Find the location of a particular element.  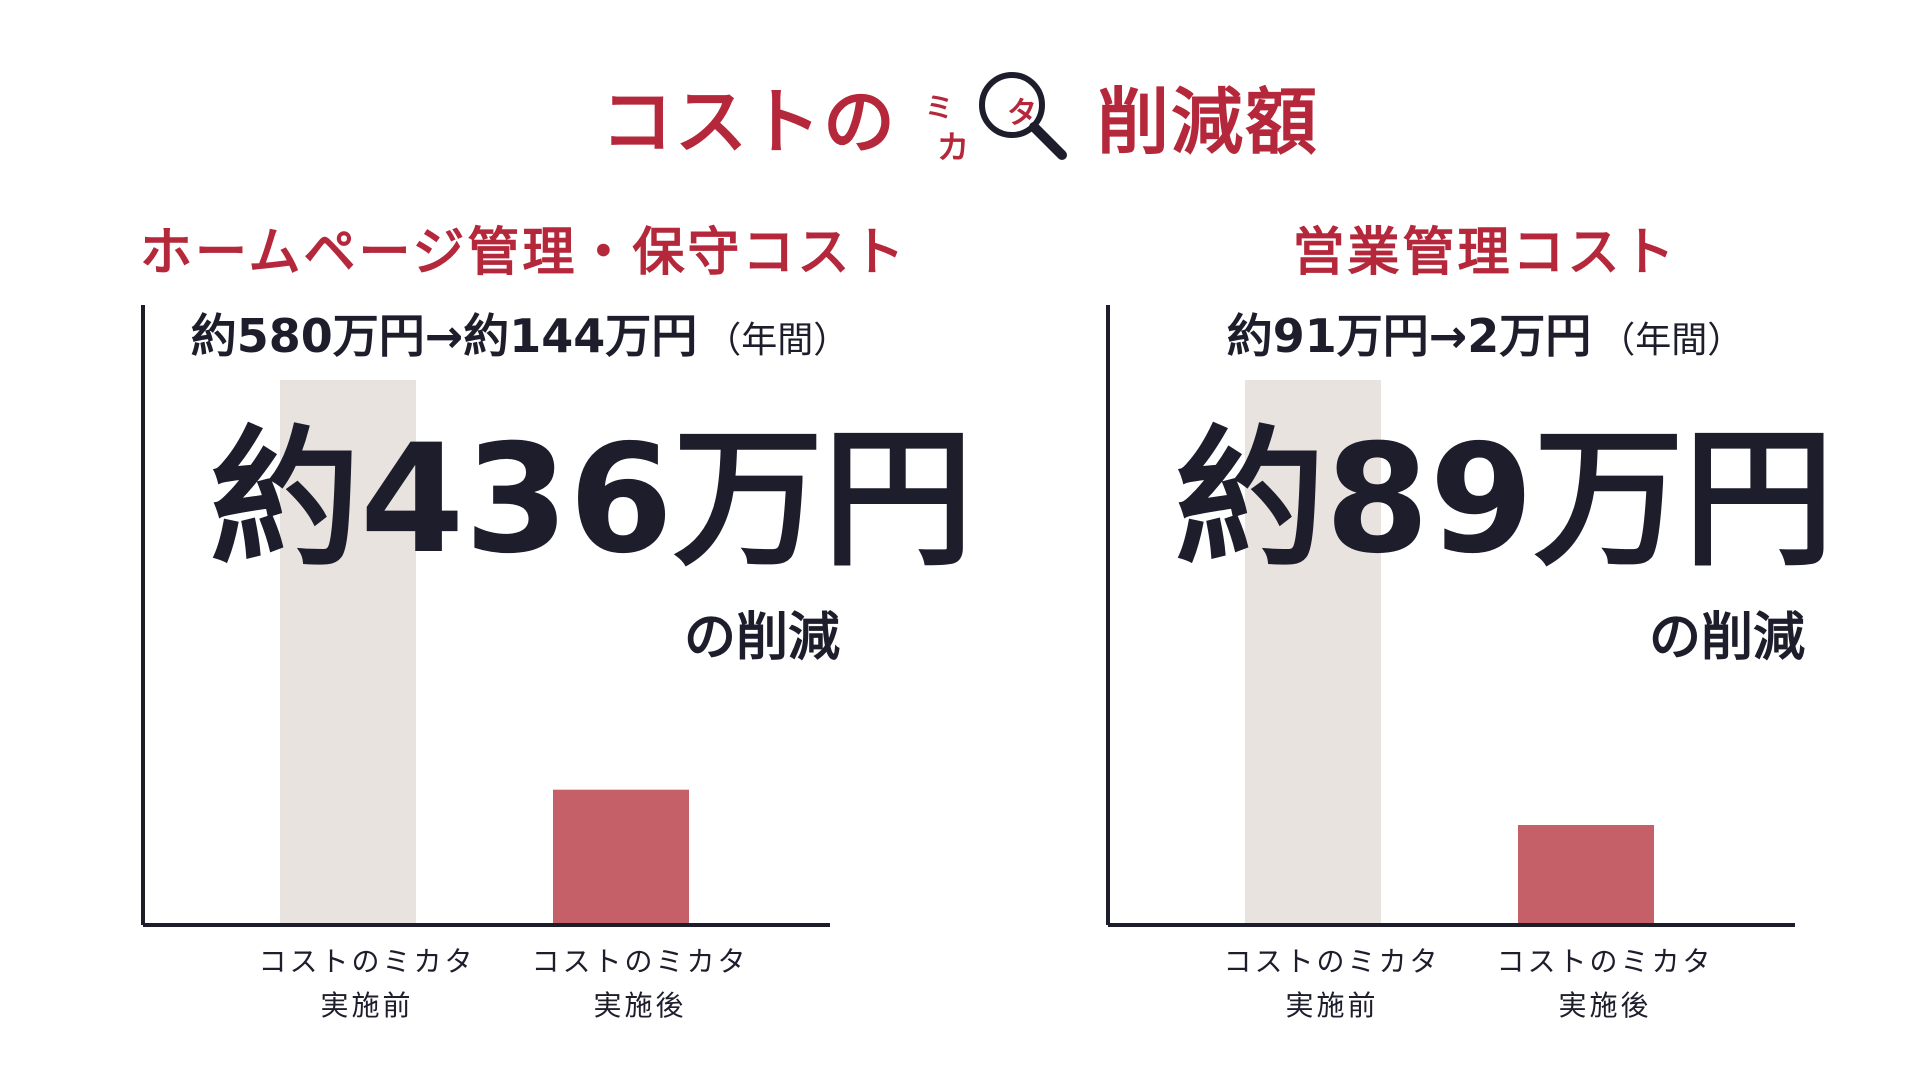

chart-title: ホームページ管理・保守コスト is located at coordinates (524, 253).